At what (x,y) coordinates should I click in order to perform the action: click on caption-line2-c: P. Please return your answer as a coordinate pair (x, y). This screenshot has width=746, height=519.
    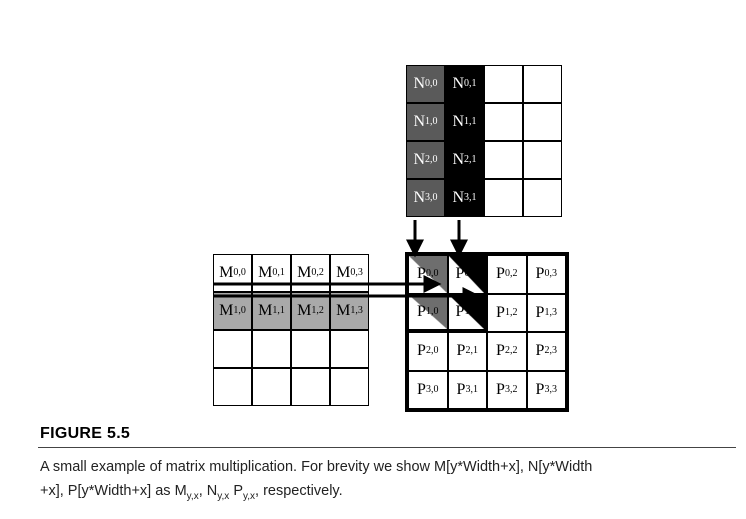
    Looking at the image, I should click on (236, 491).